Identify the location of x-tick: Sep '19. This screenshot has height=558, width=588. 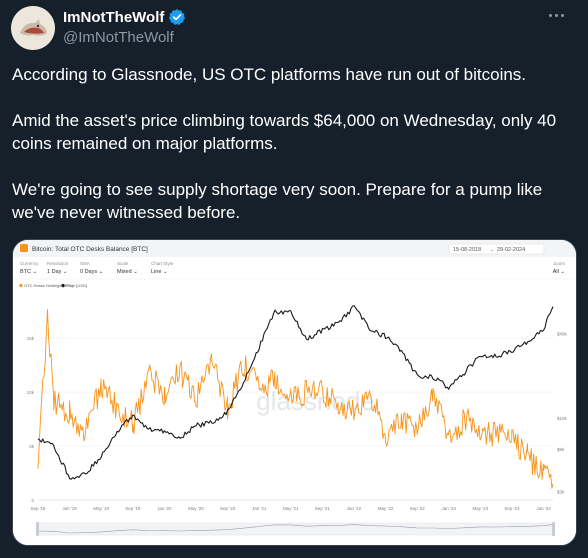
(133, 508).